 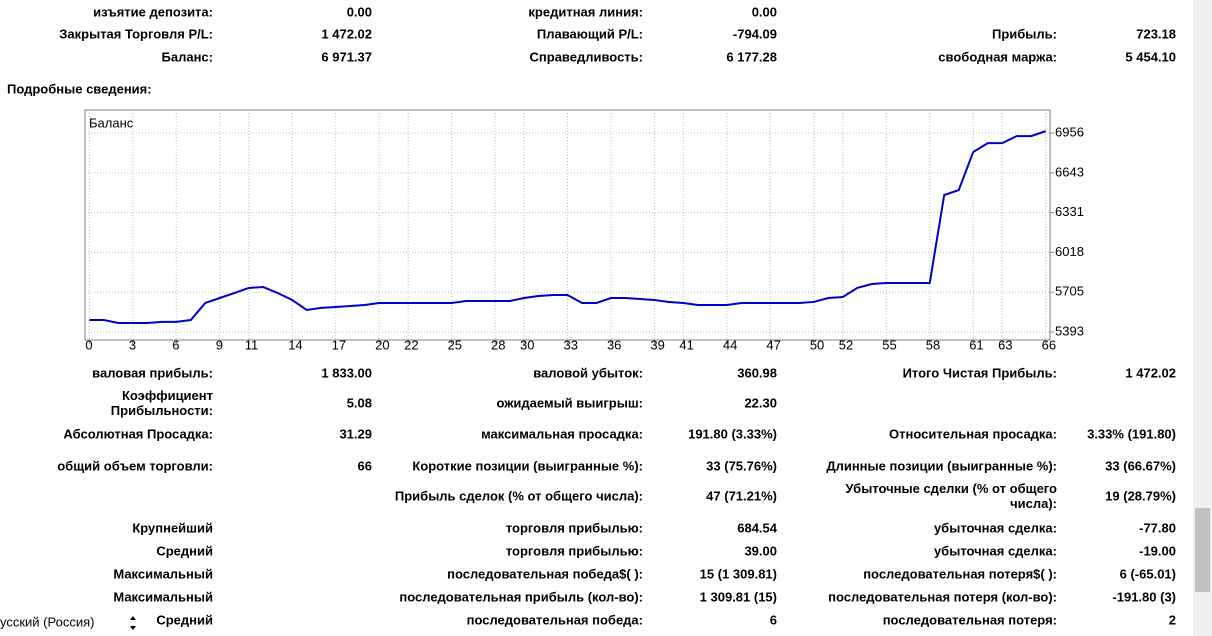 What do you see at coordinates (574, 550) in the screenshot?
I see `row-label: торговля прибылью:` at bounding box center [574, 550].